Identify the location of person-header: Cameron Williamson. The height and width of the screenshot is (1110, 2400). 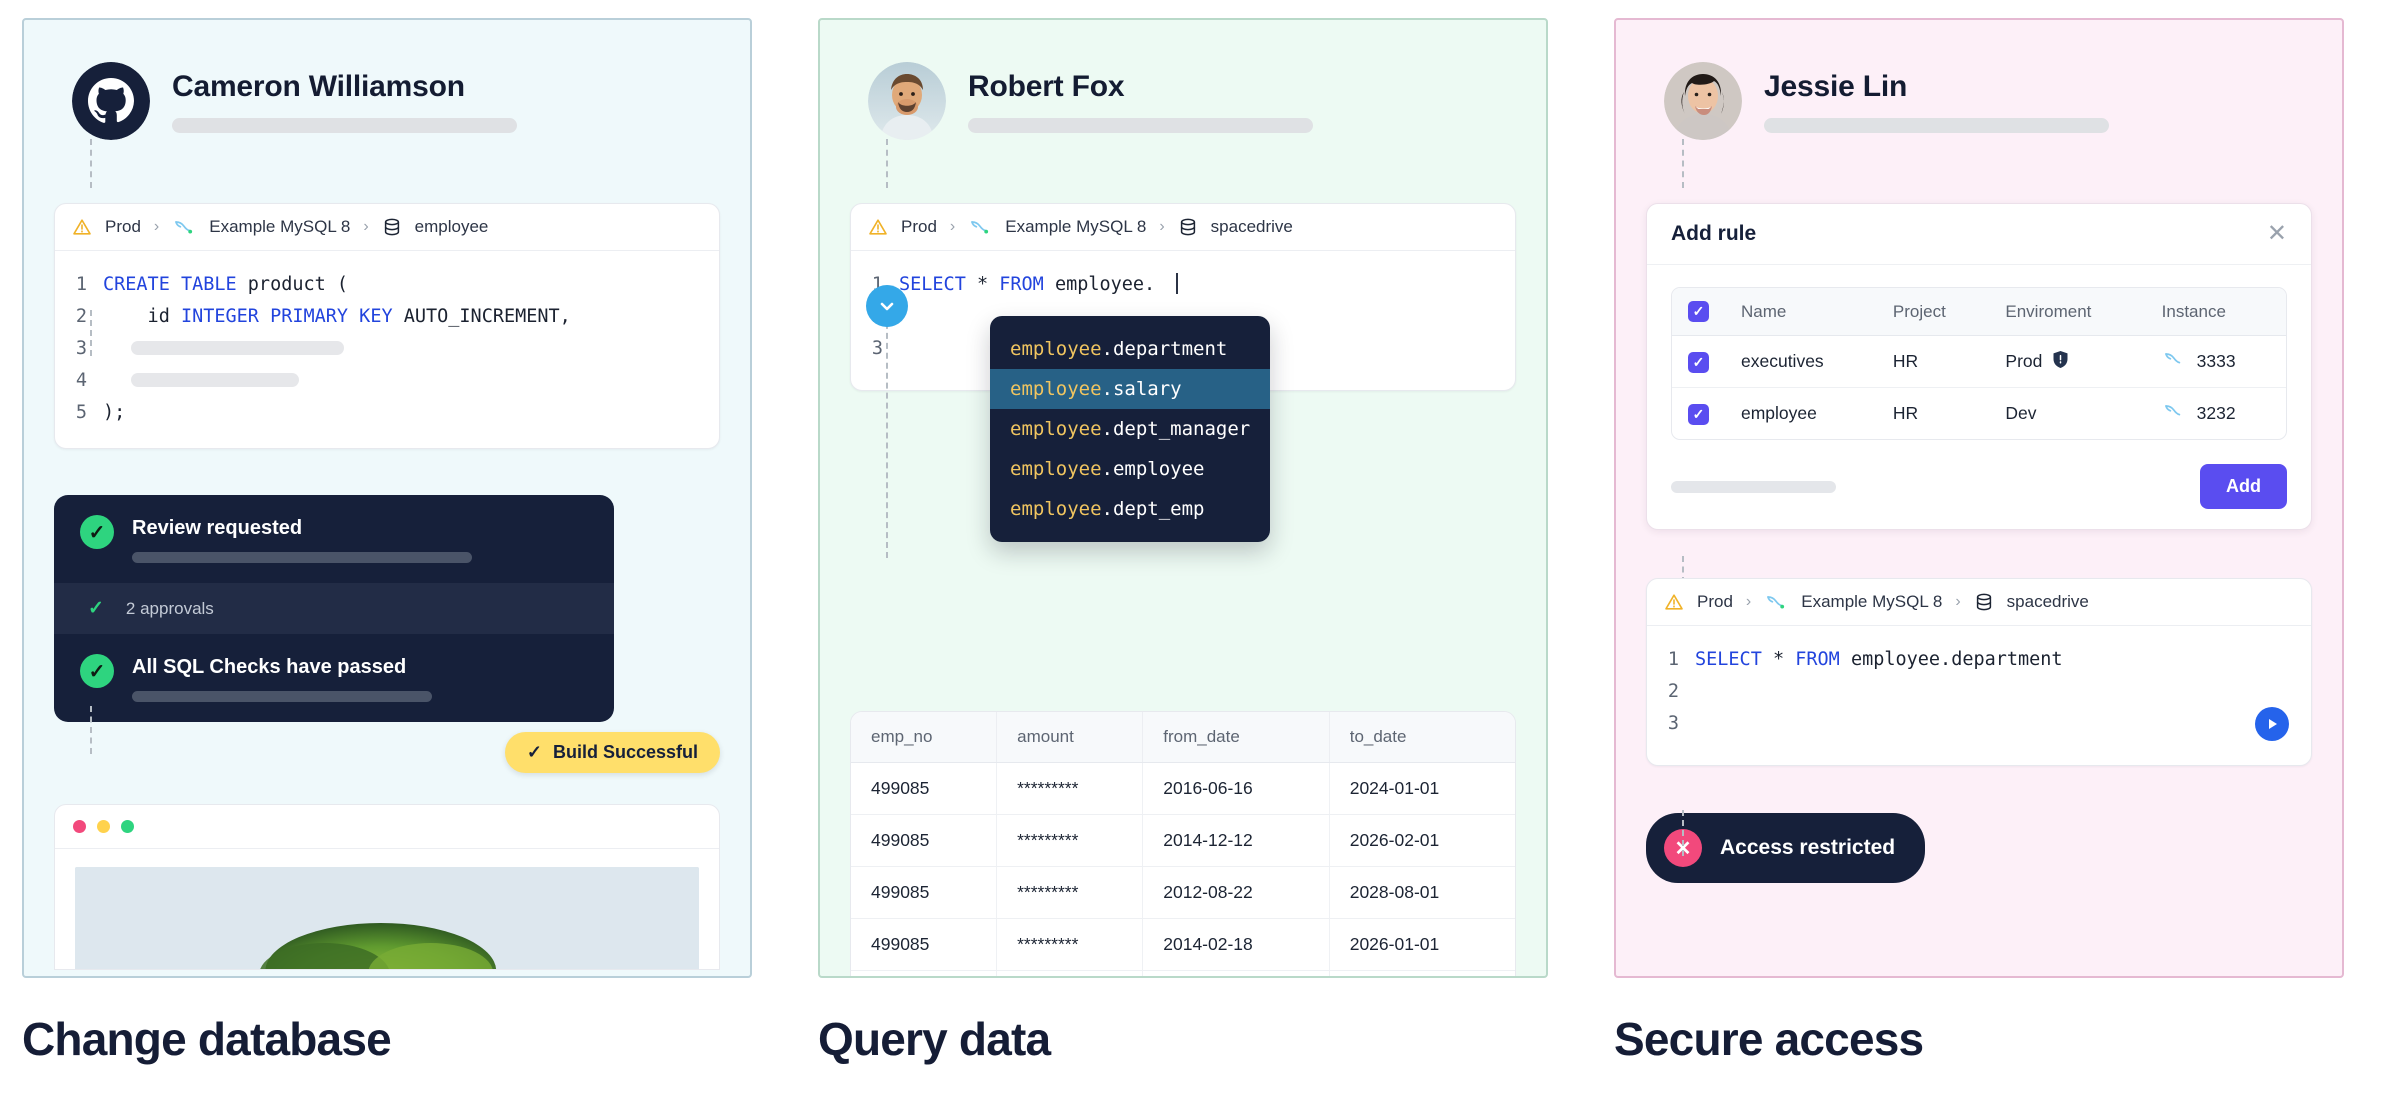
(396, 101).